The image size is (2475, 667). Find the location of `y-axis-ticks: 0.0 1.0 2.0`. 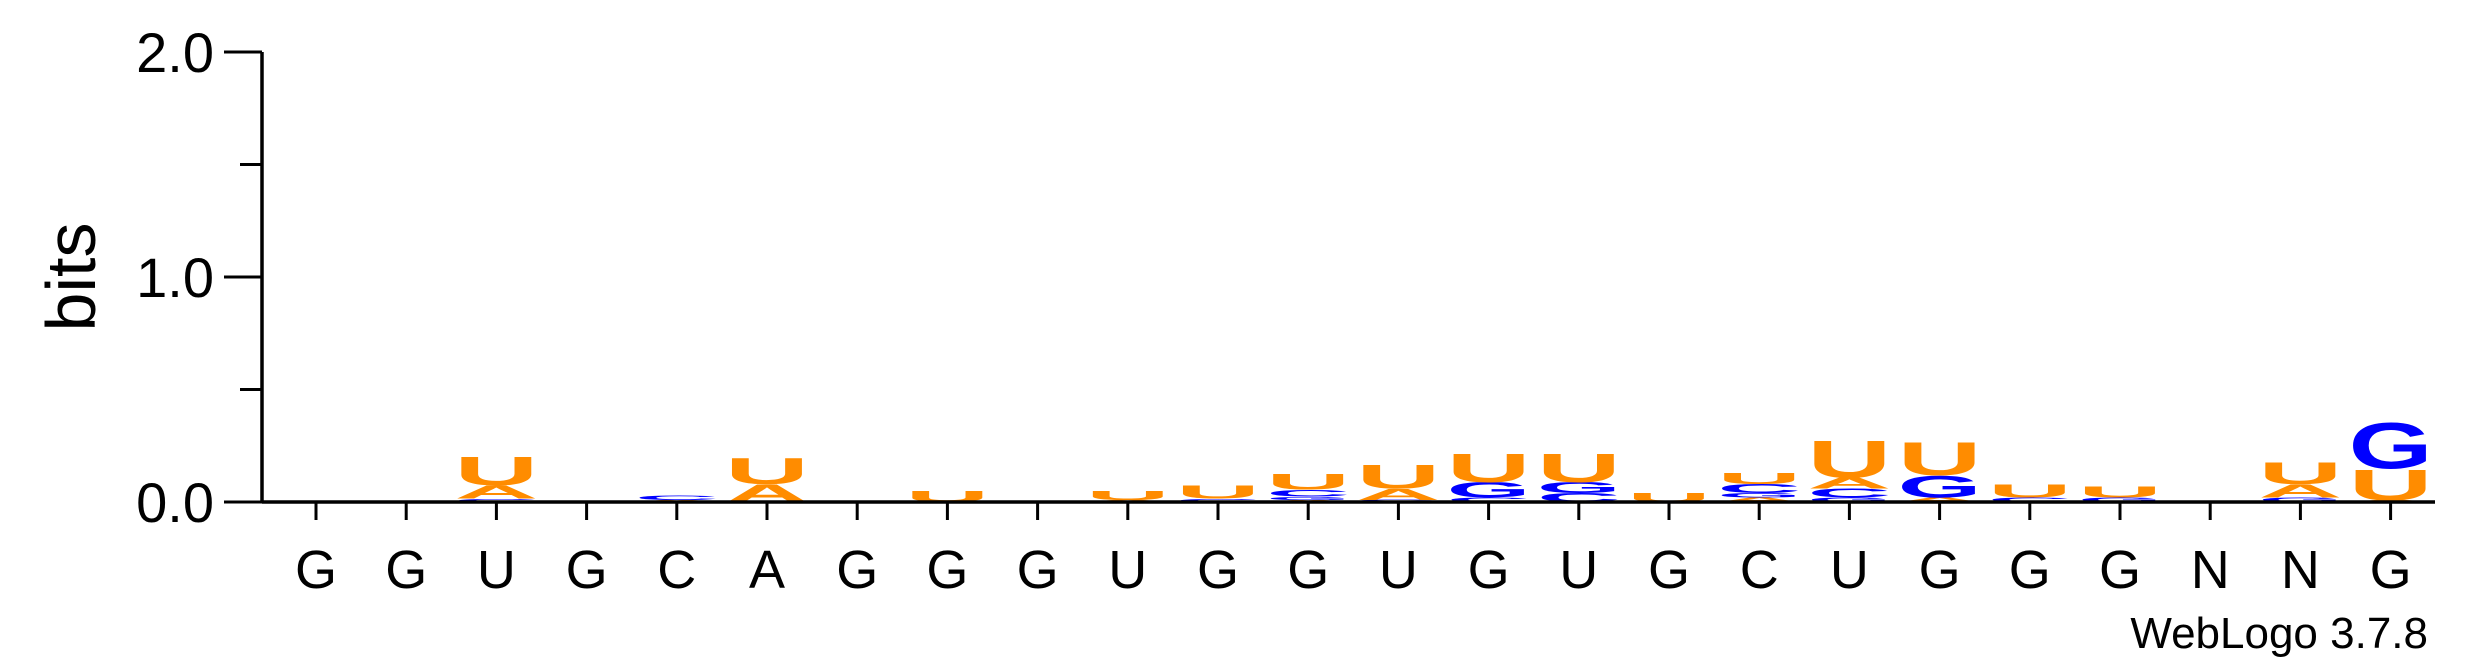

y-axis-ticks: 0.0 1.0 2.0 is located at coordinates (199, 277).